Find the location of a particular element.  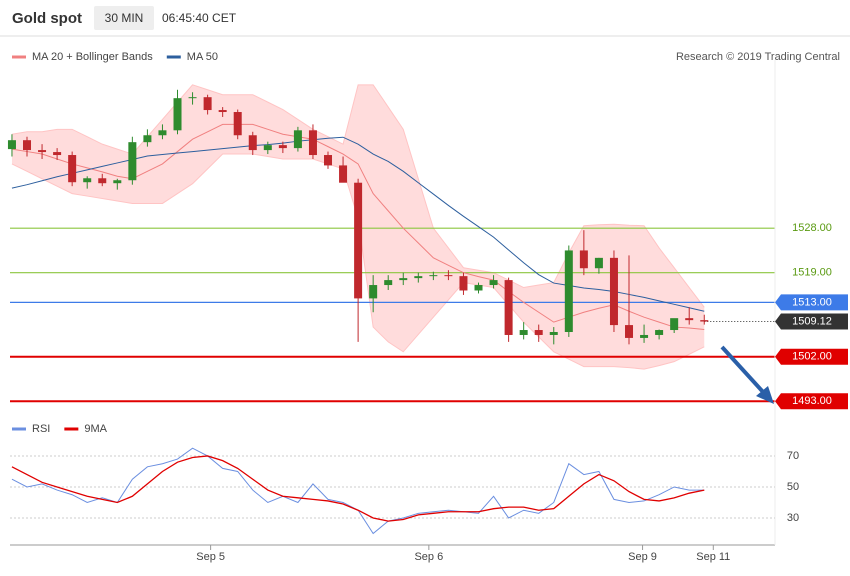

level-label: 1493.00 is located at coordinates (812, 401).